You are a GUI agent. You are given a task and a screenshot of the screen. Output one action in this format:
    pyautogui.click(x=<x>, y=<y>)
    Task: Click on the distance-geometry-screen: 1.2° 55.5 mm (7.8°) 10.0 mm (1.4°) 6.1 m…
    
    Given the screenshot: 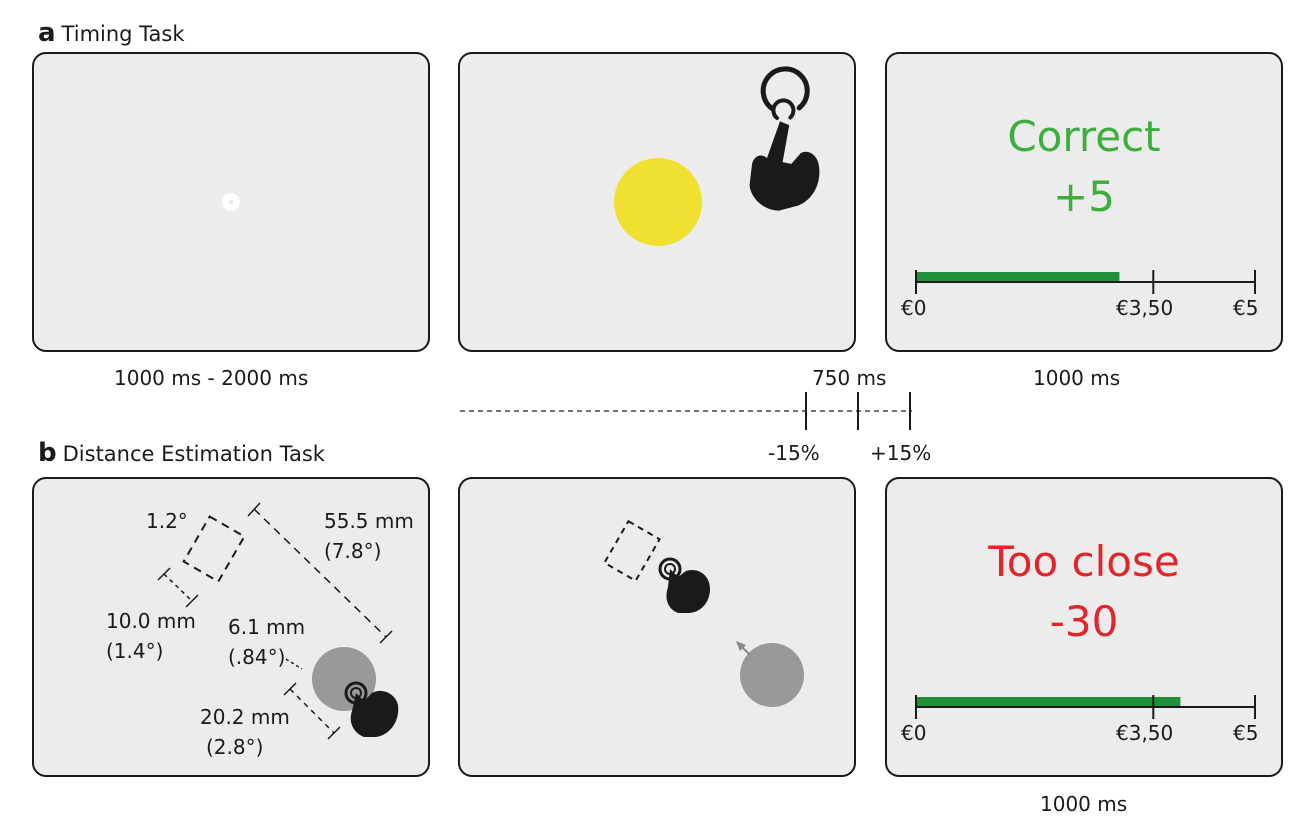 What is the action you would take?
    pyautogui.click(x=231, y=627)
    